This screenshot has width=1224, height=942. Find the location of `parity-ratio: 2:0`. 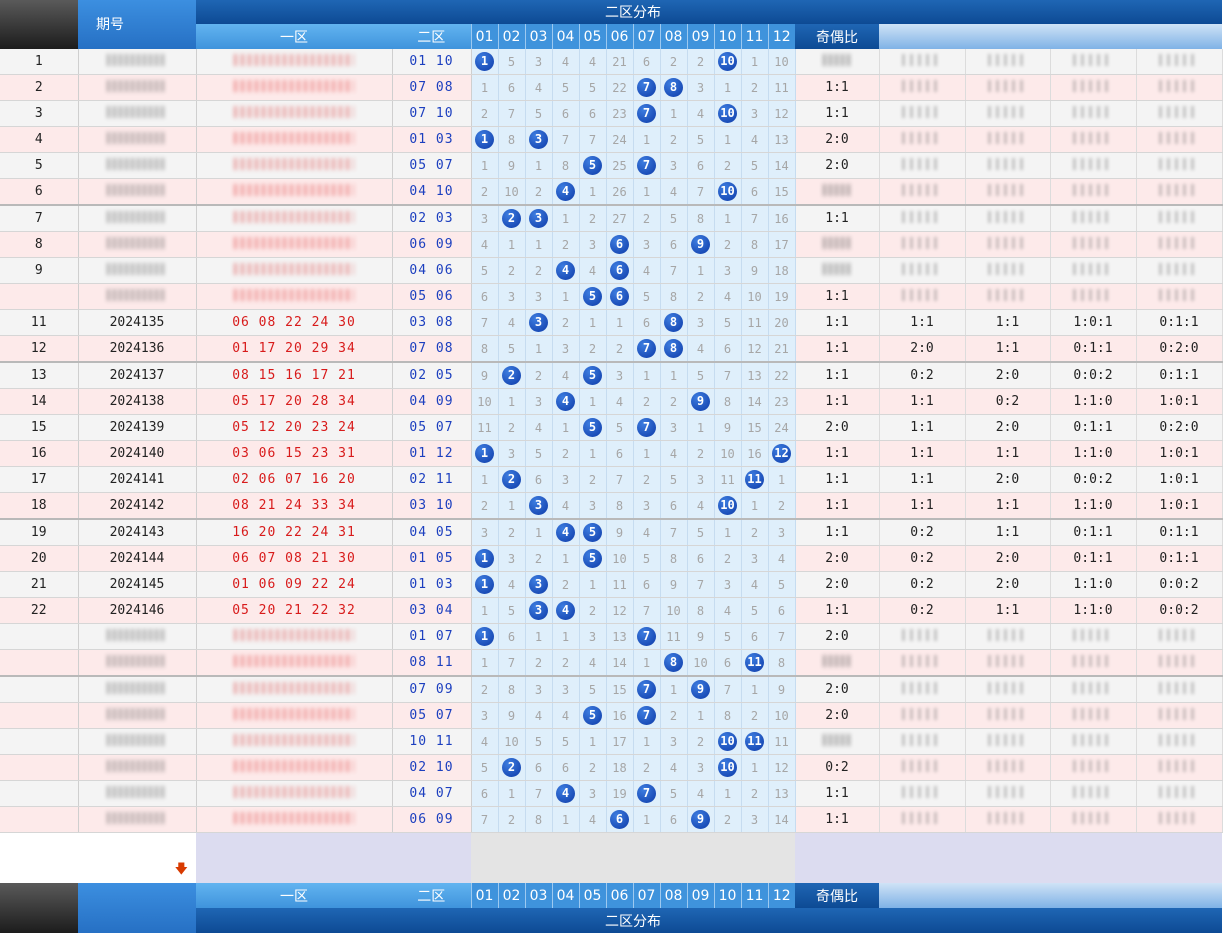

parity-ratio: 2:0 is located at coordinates (837, 636).